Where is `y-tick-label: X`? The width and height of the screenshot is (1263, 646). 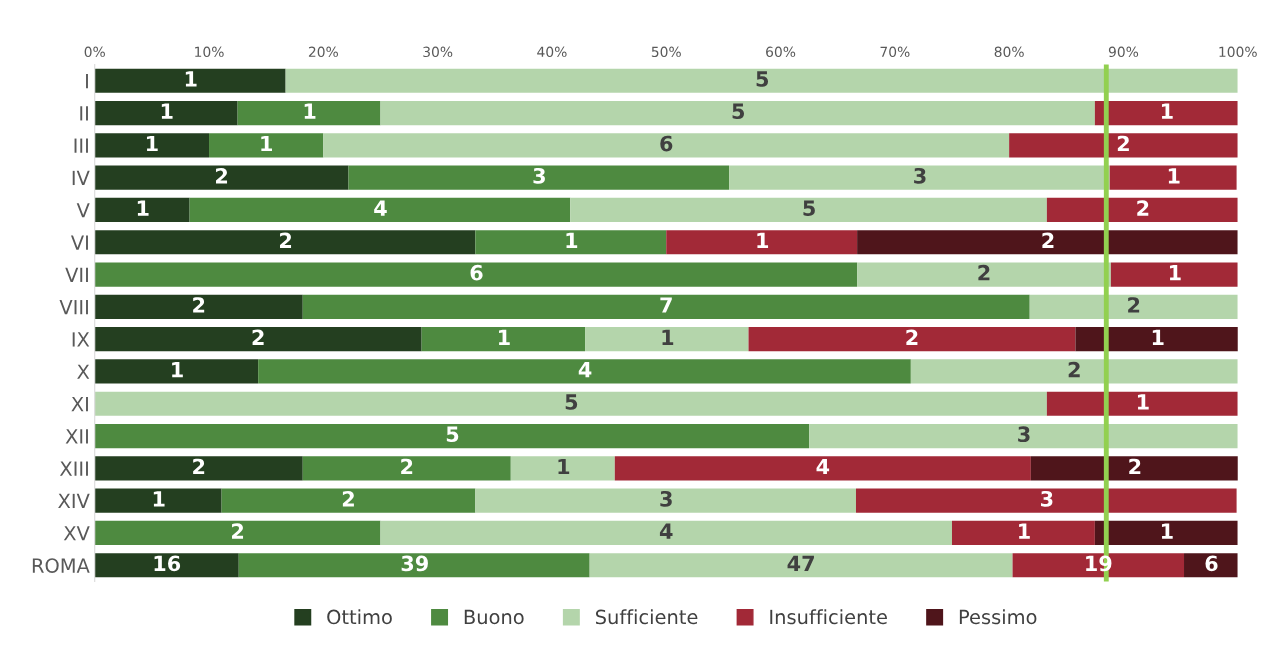
y-tick-label: X is located at coordinates (83, 371).